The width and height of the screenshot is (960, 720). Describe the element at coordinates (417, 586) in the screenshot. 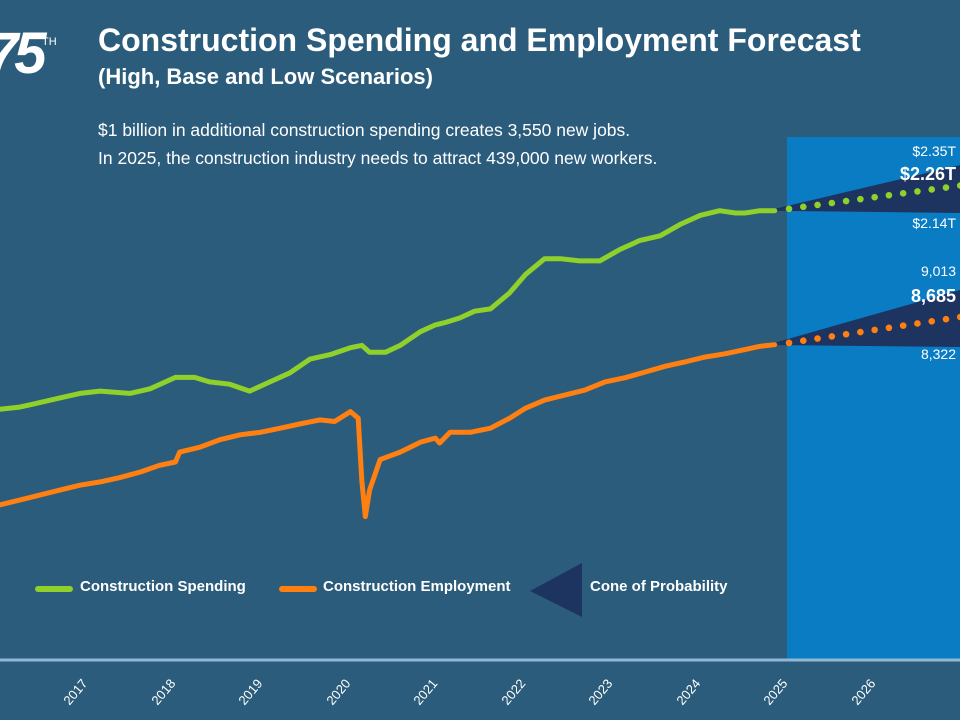

I see `legend-employment: Construction Employment` at that location.